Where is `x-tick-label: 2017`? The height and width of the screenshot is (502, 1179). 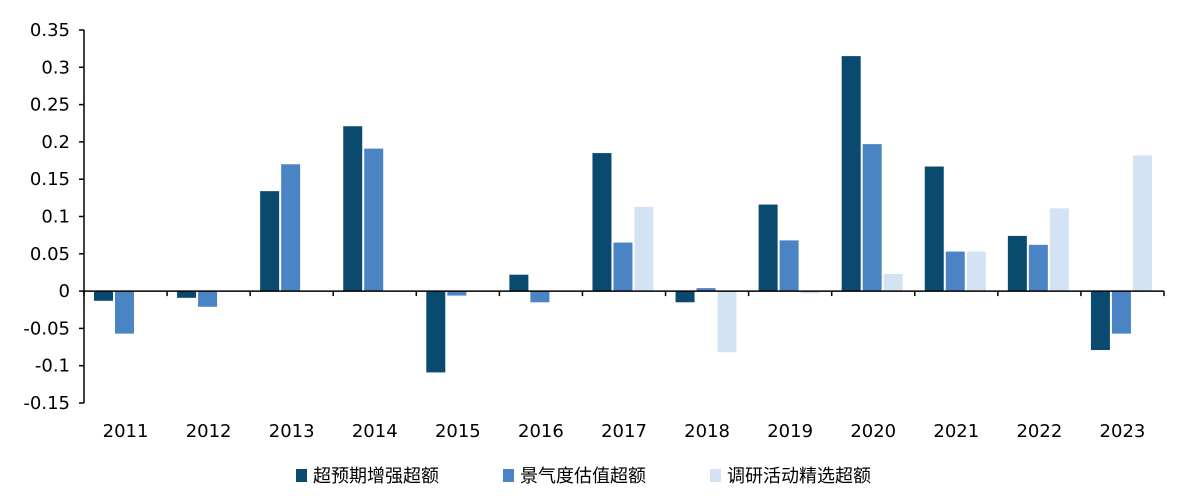
x-tick-label: 2017 is located at coordinates (624, 431).